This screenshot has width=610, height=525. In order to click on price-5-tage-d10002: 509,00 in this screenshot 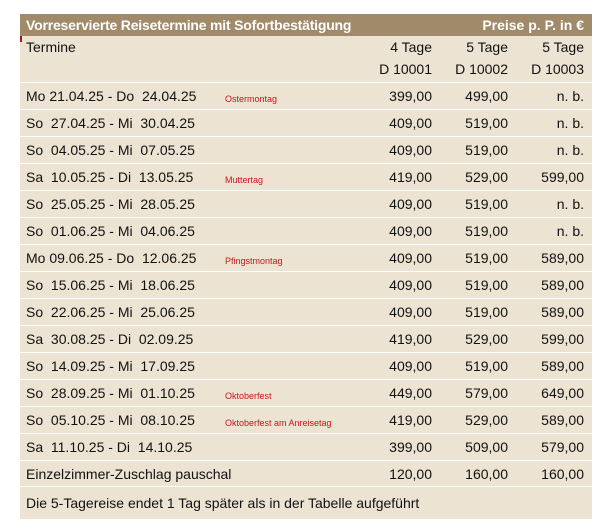, I will do `click(486, 447)`.